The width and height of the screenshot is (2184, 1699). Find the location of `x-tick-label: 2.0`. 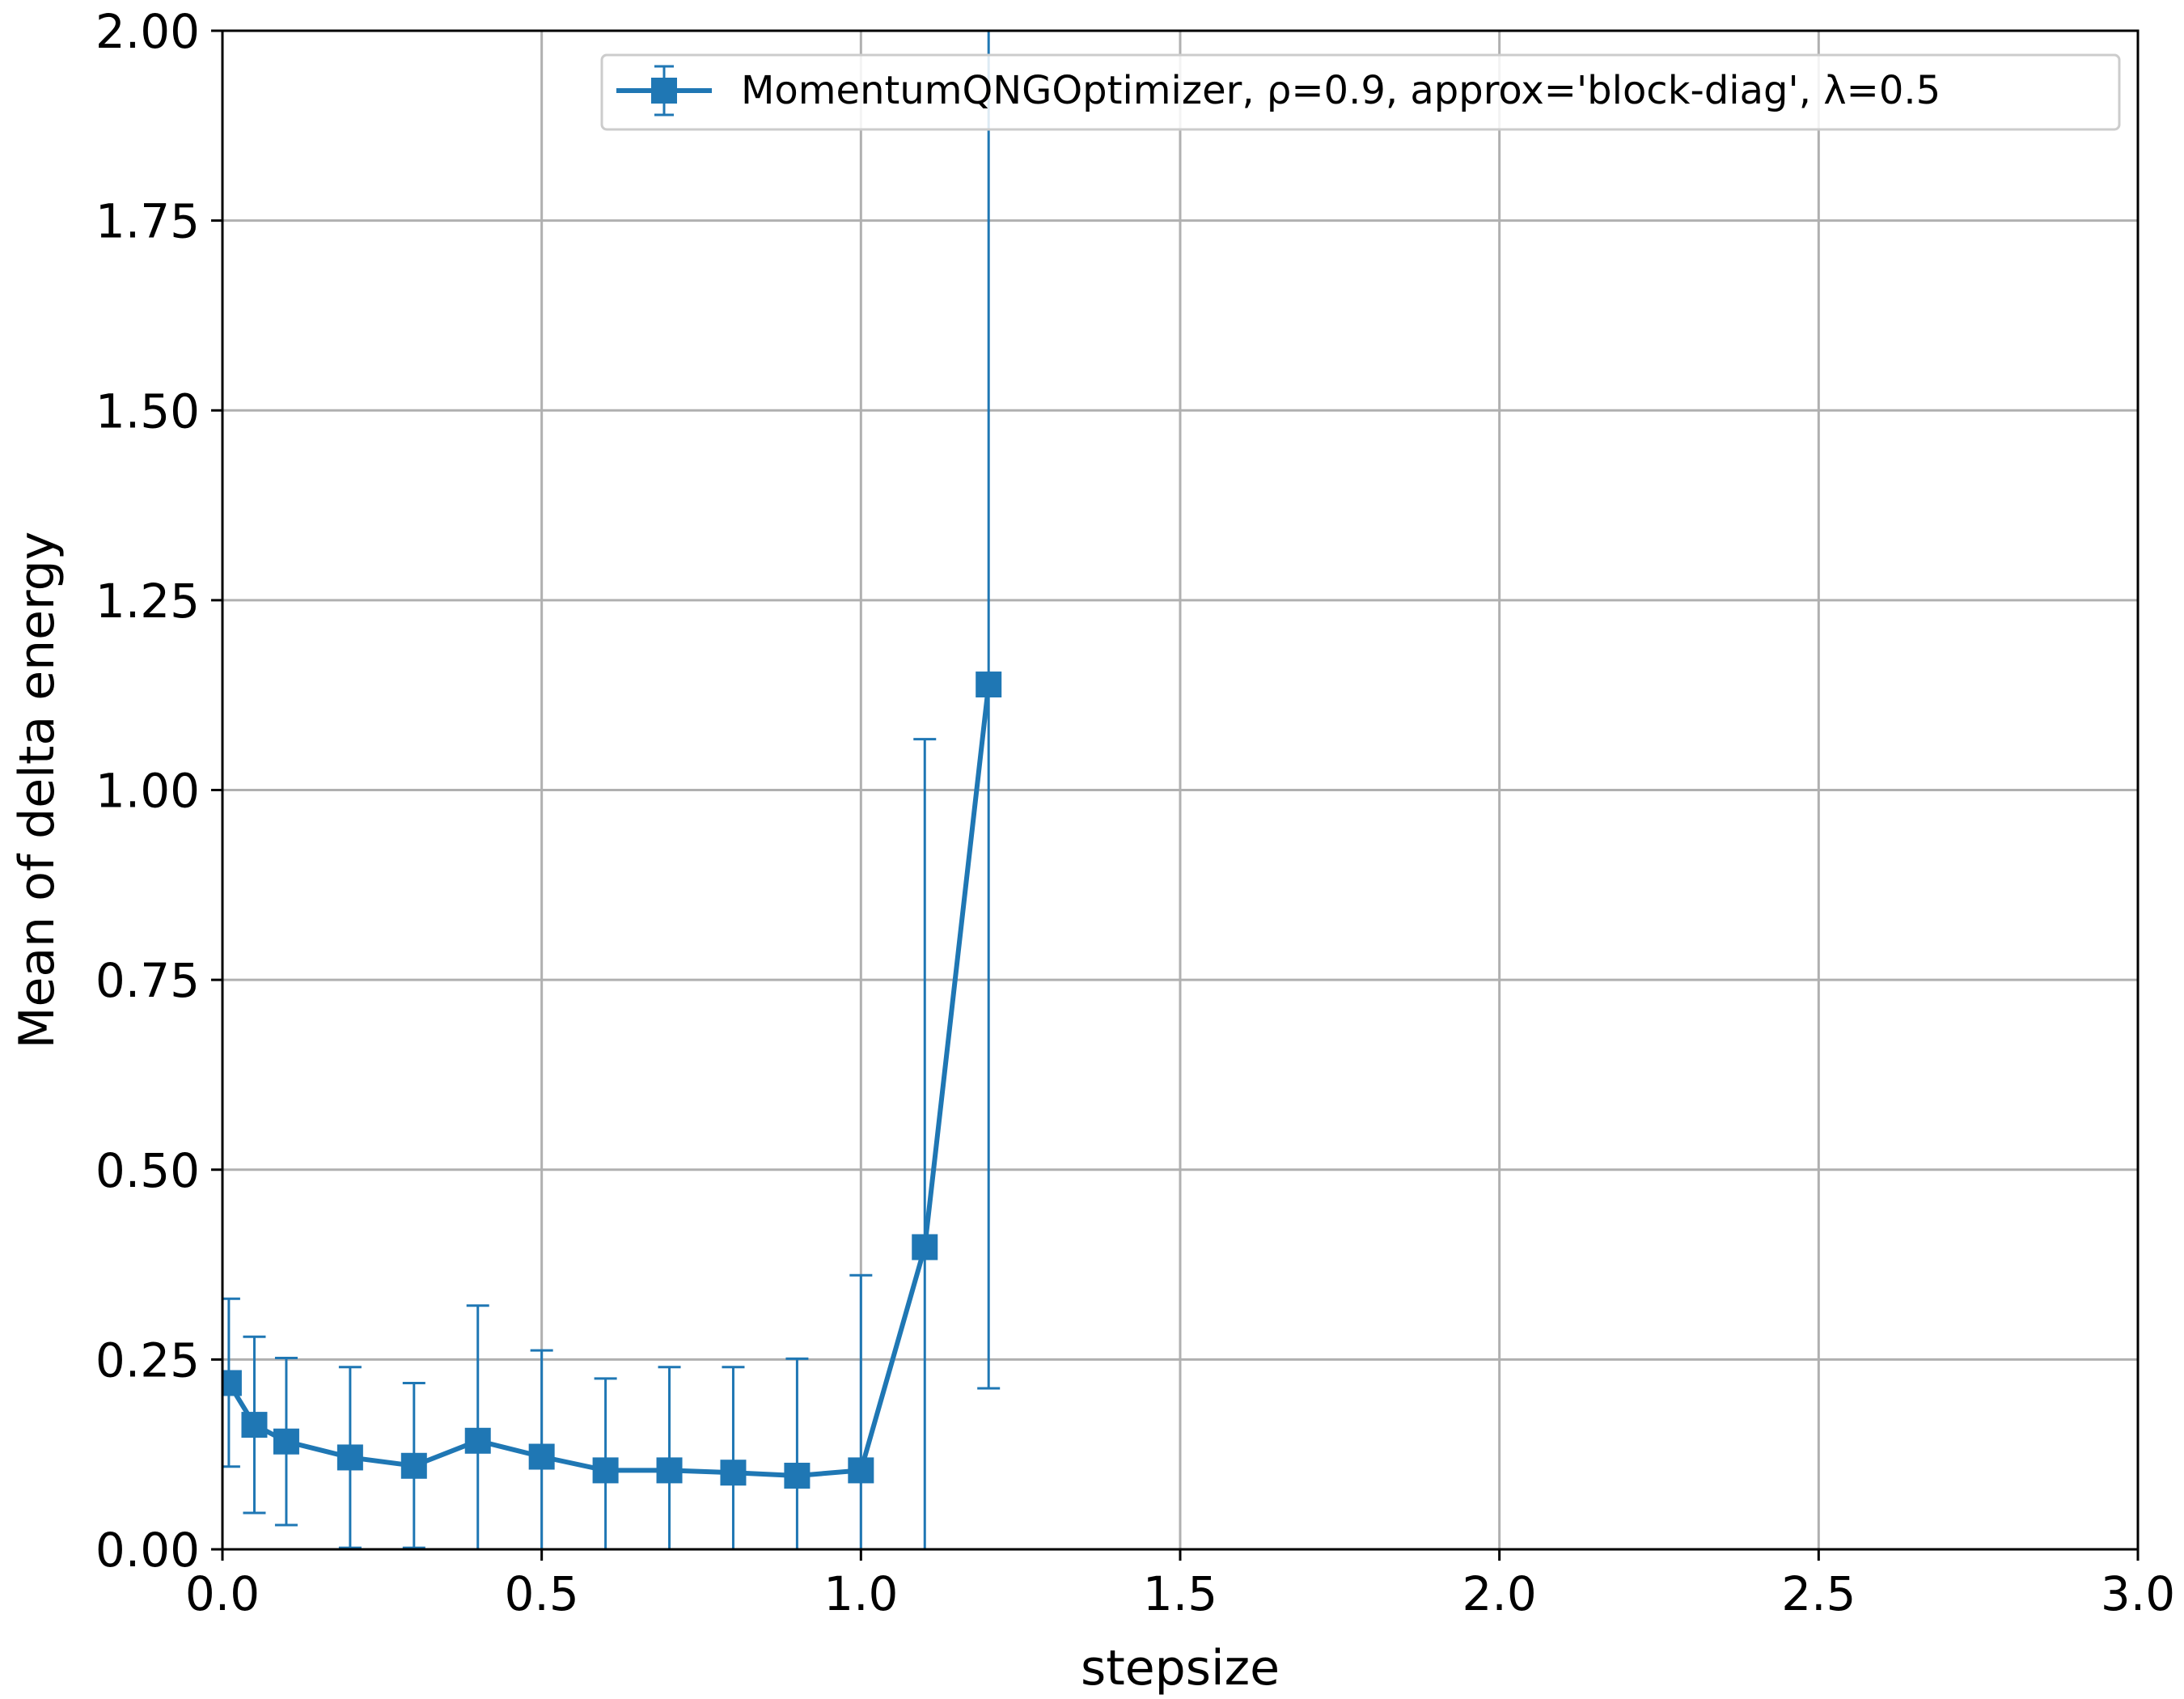

x-tick-label: 2.0 is located at coordinates (1499, 1593).